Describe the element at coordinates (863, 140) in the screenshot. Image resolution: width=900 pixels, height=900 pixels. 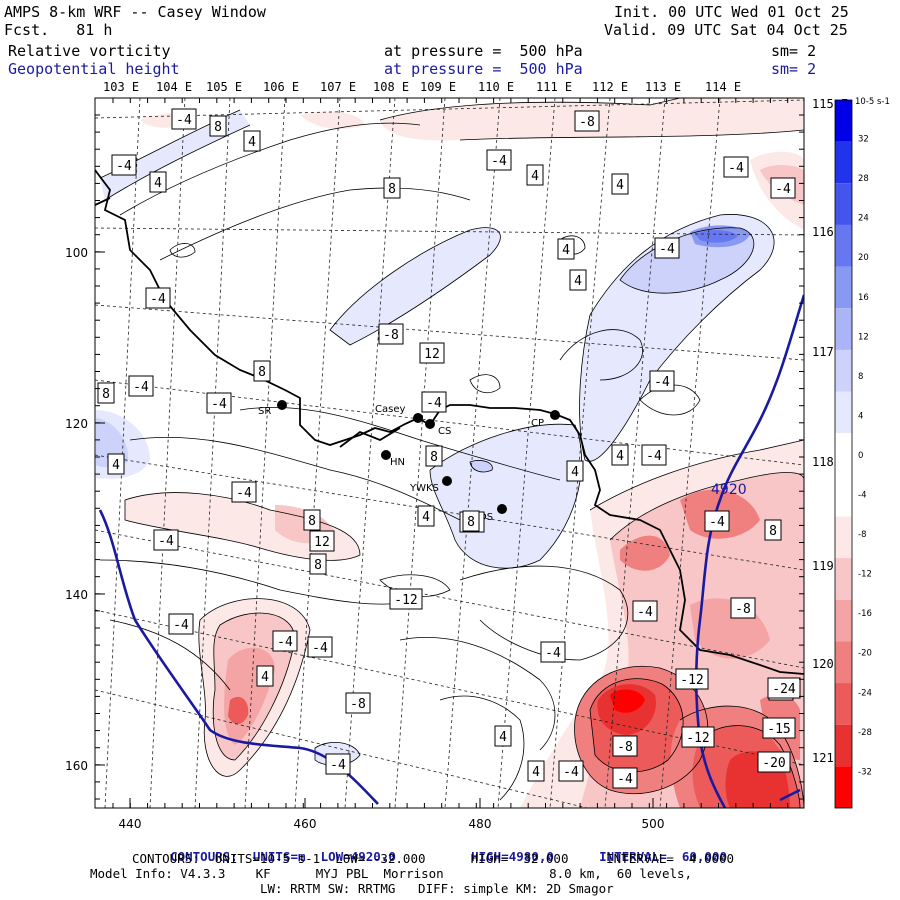
I see `colorbar-label: 32` at that location.